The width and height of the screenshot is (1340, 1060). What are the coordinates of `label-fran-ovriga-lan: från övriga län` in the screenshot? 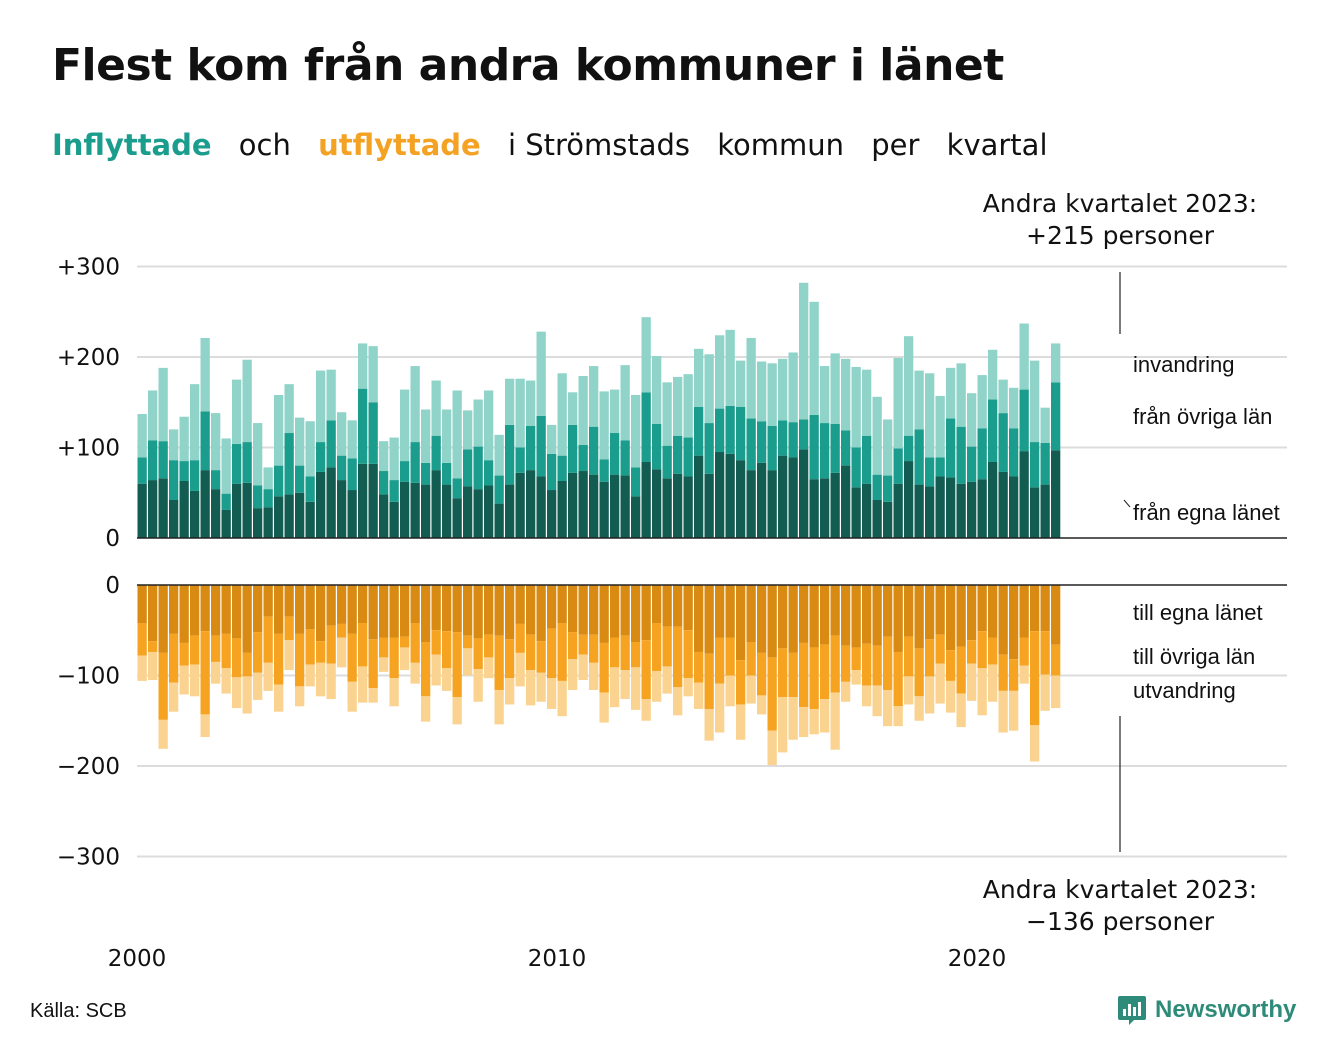 It's located at (1202, 416).